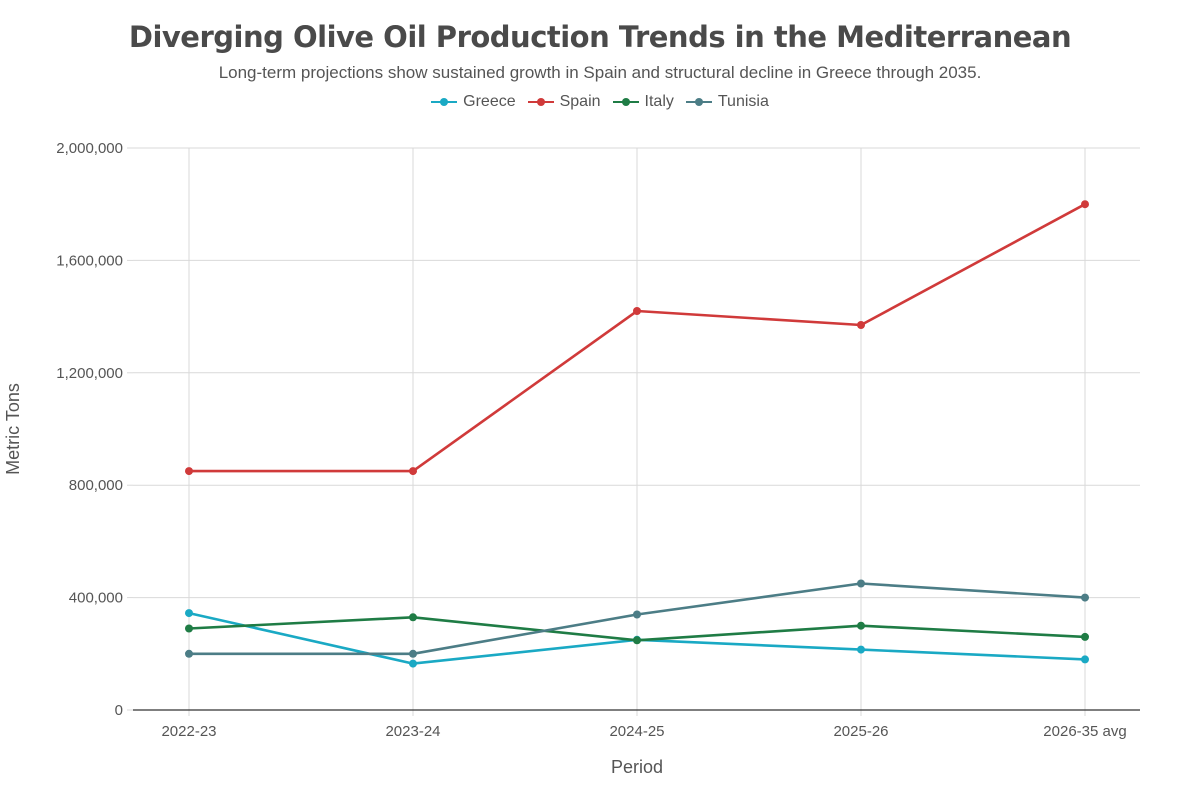  Describe the element at coordinates (643, 102) in the screenshot. I see `legend-item-italy: Italy` at that location.